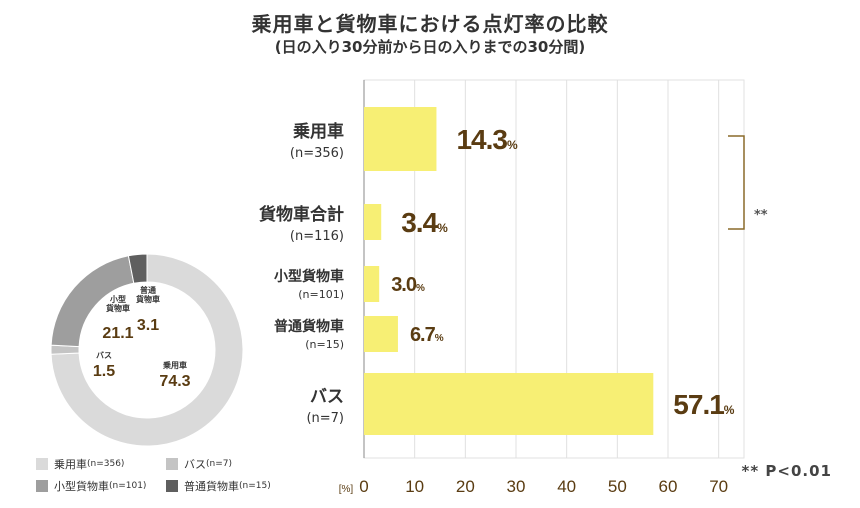  Describe the element at coordinates (487, 139) in the screenshot. I see `value-label: 14.3%` at that location.